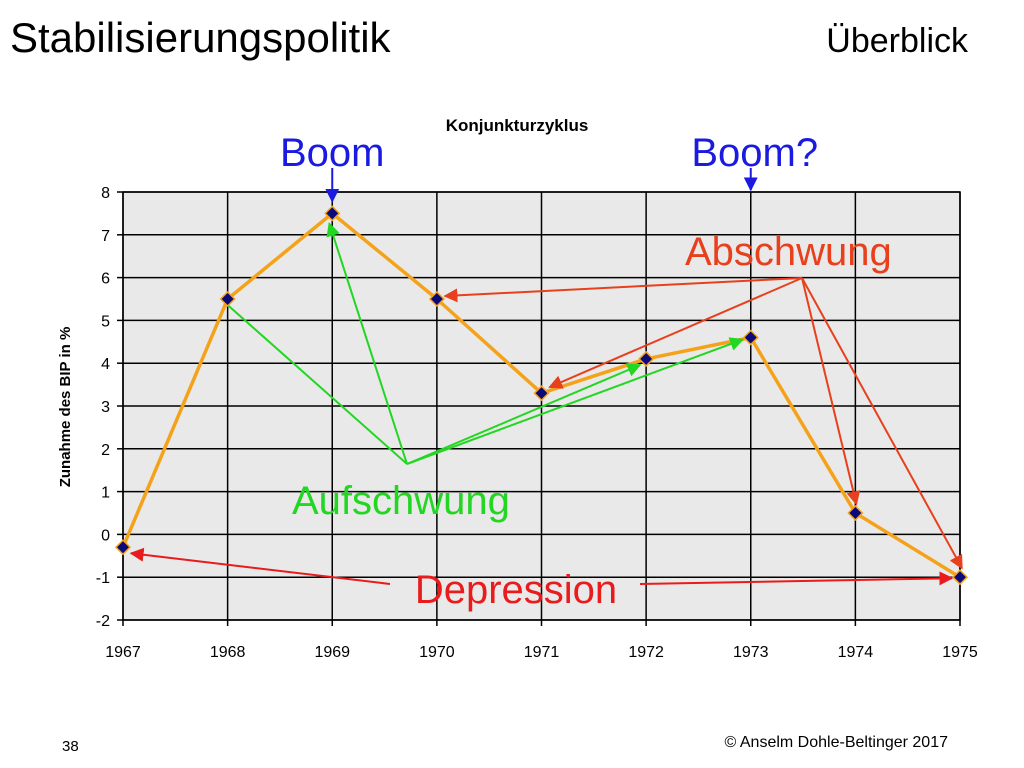 The width and height of the screenshot is (1024, 768). I want to click on annotation-abschwung: Abschwung, so click(788, 252).